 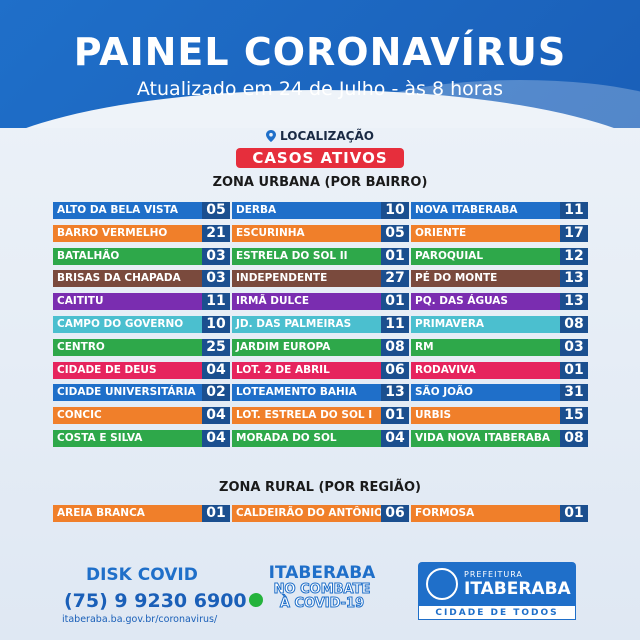 What do you see at coordinates (127, 438) in the screenshot?
I see `neighborhood-name: COSTA E SILVA` at bounding box center [127, 438].